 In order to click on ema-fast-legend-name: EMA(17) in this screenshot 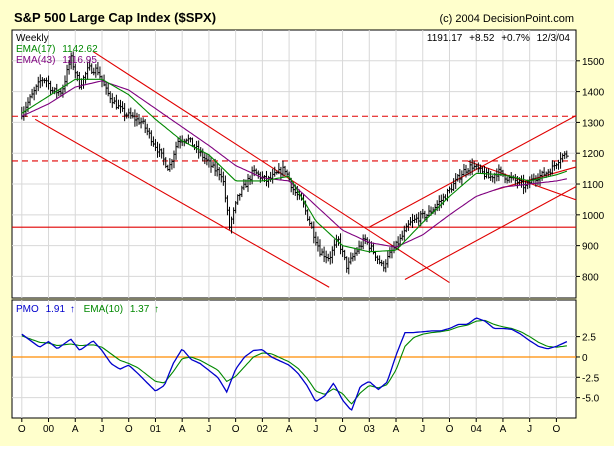, I will do `click(35, 49)`.